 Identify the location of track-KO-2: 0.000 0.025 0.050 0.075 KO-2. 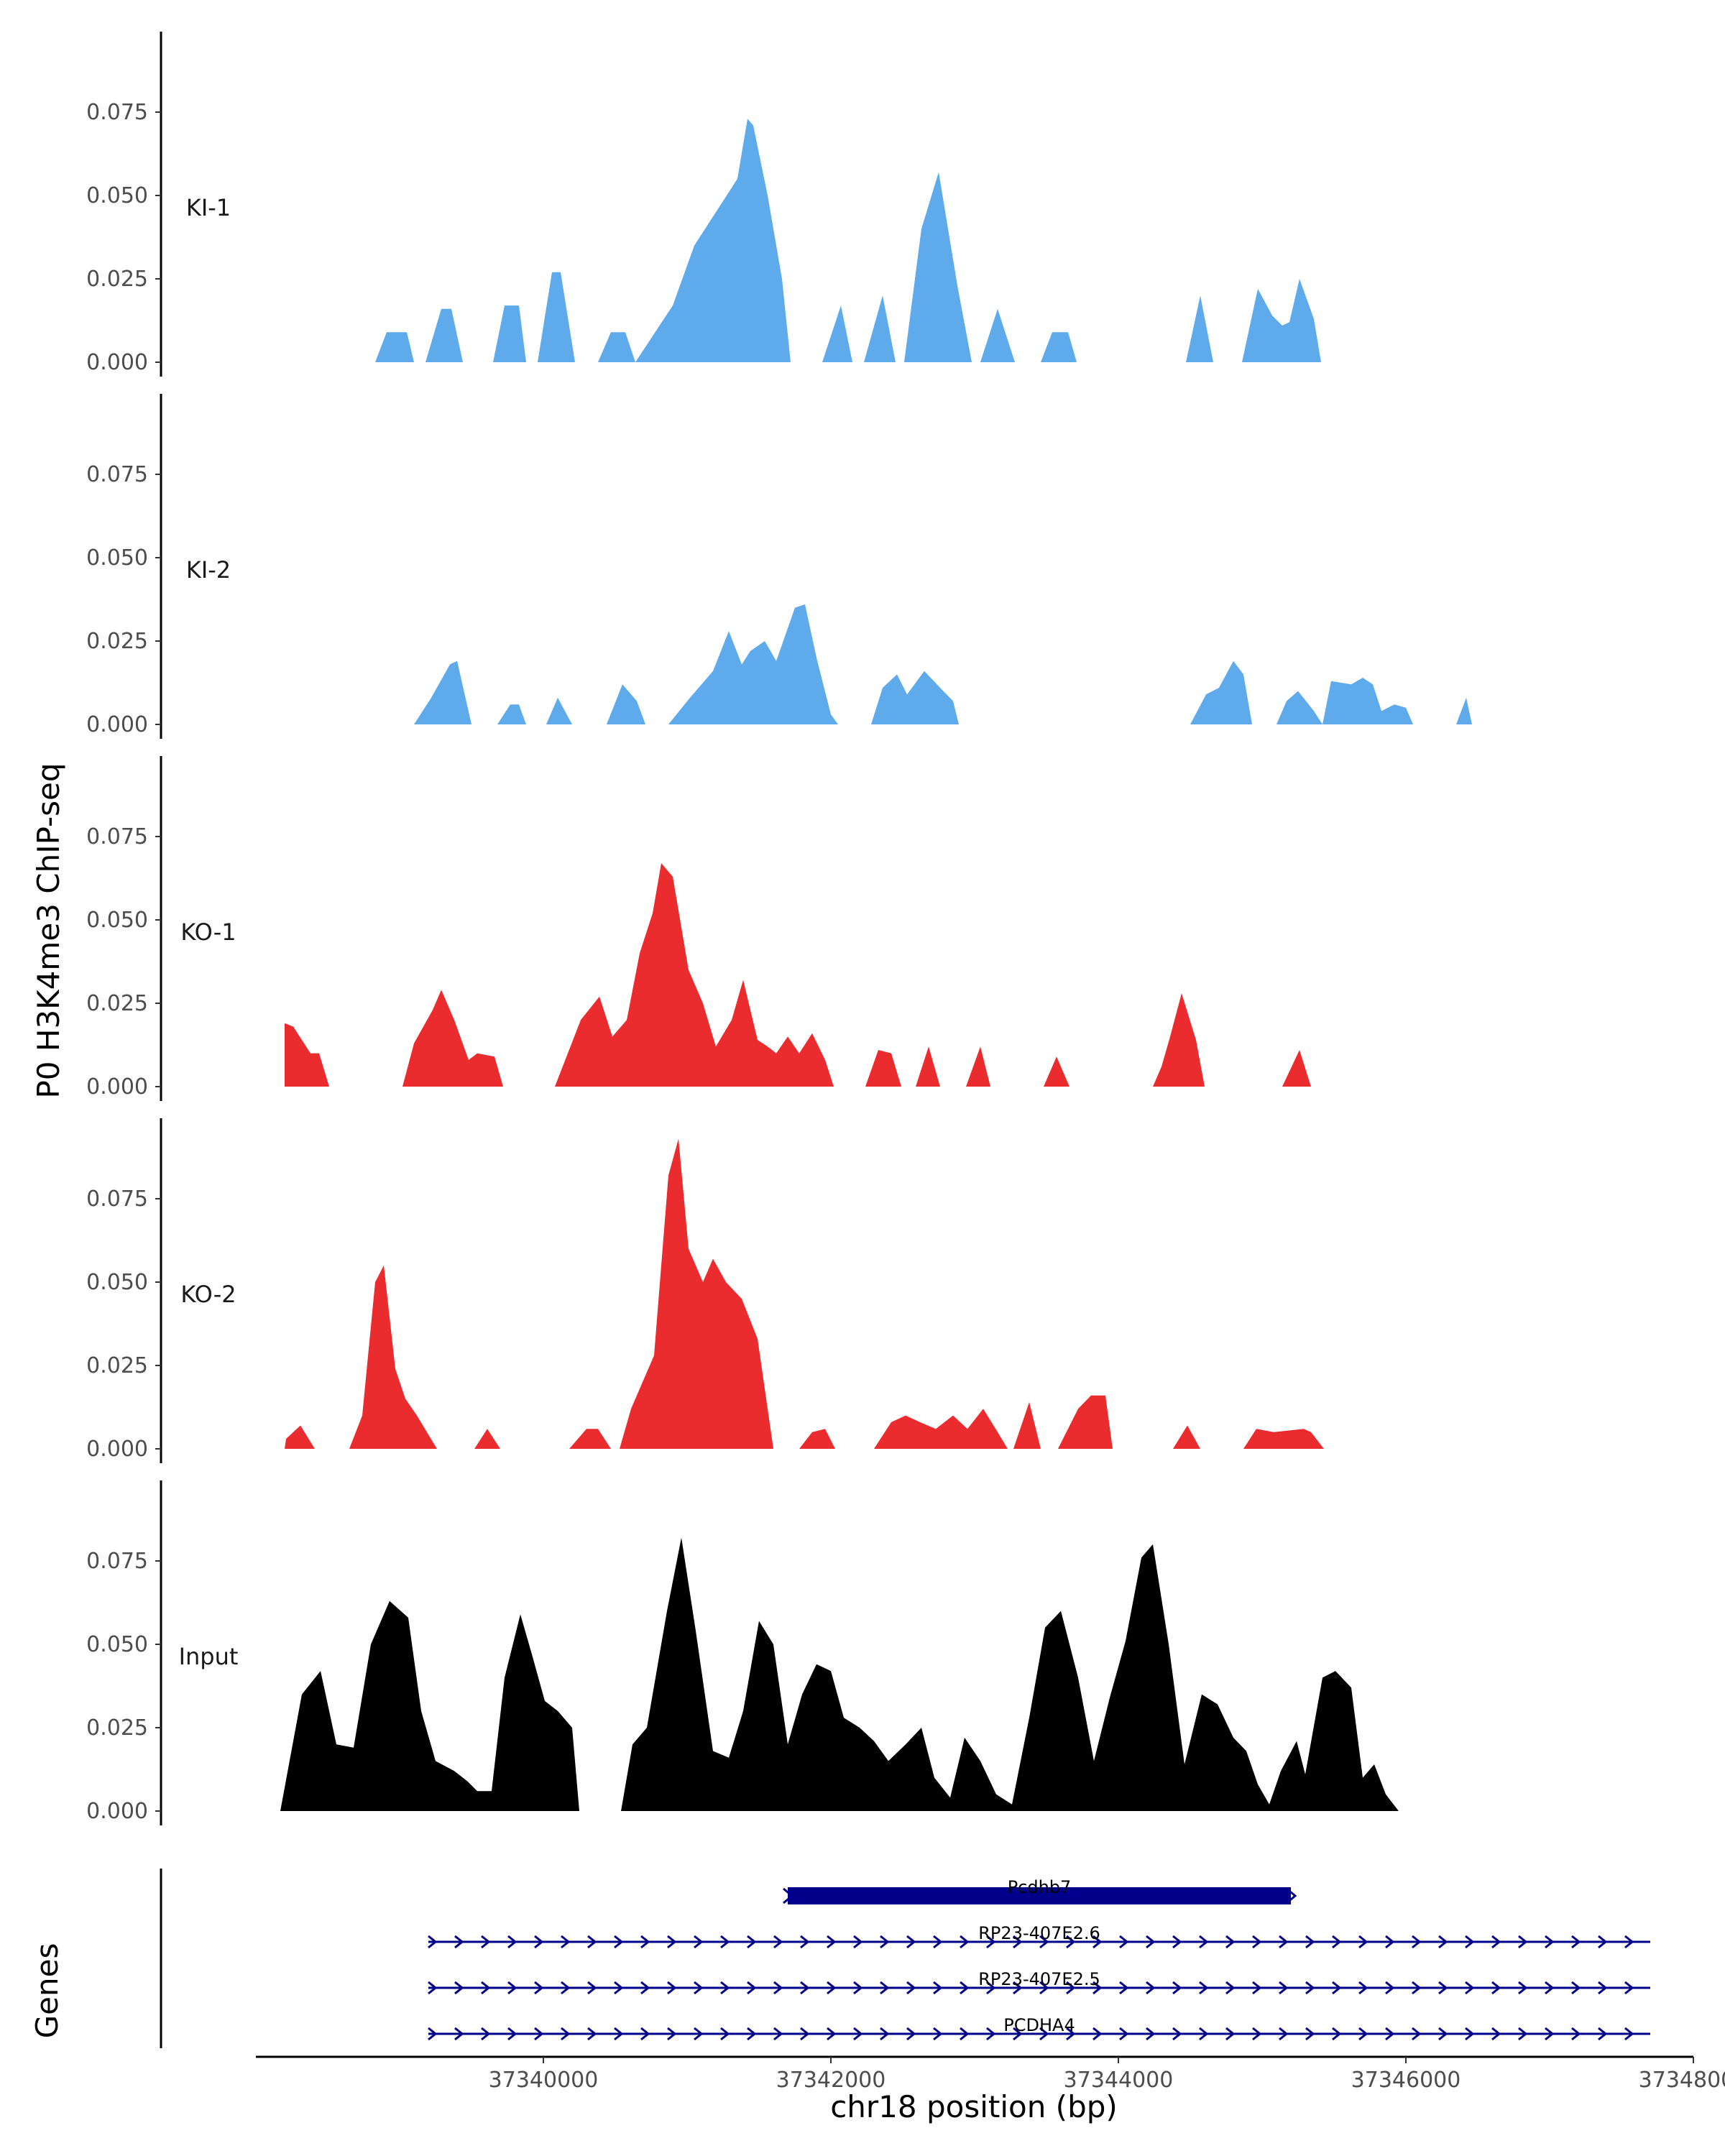
(705, 1290).